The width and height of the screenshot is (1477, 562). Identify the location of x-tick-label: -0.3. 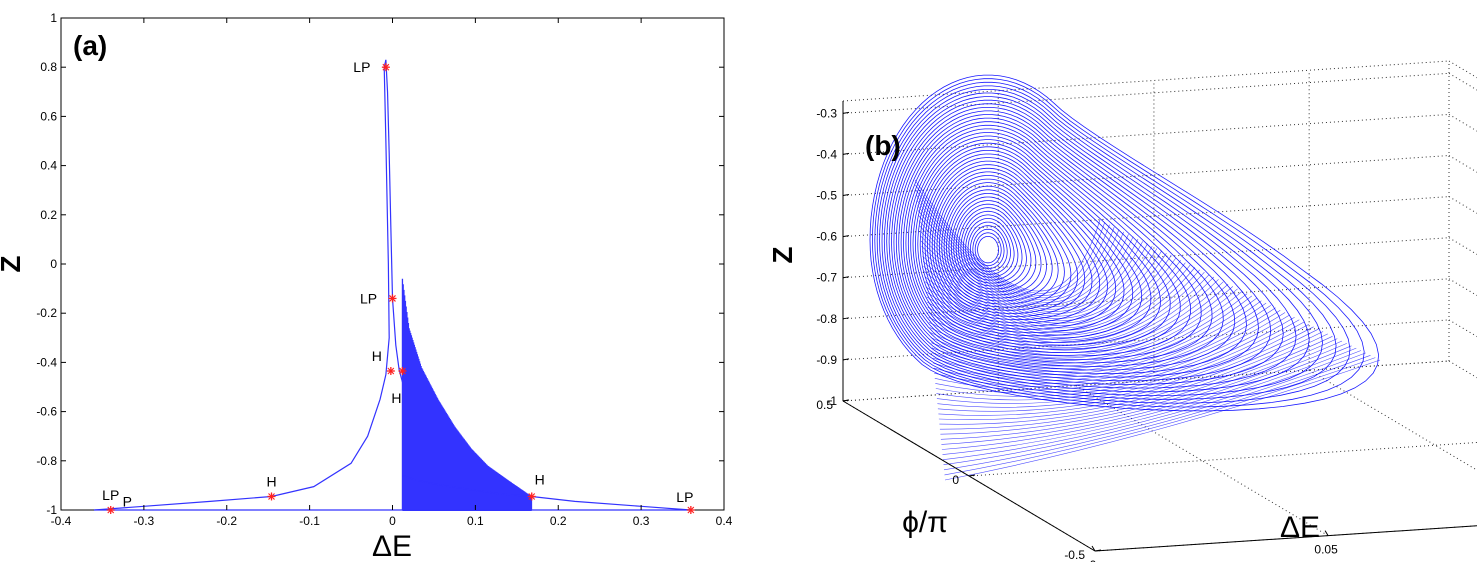
(144, 521).